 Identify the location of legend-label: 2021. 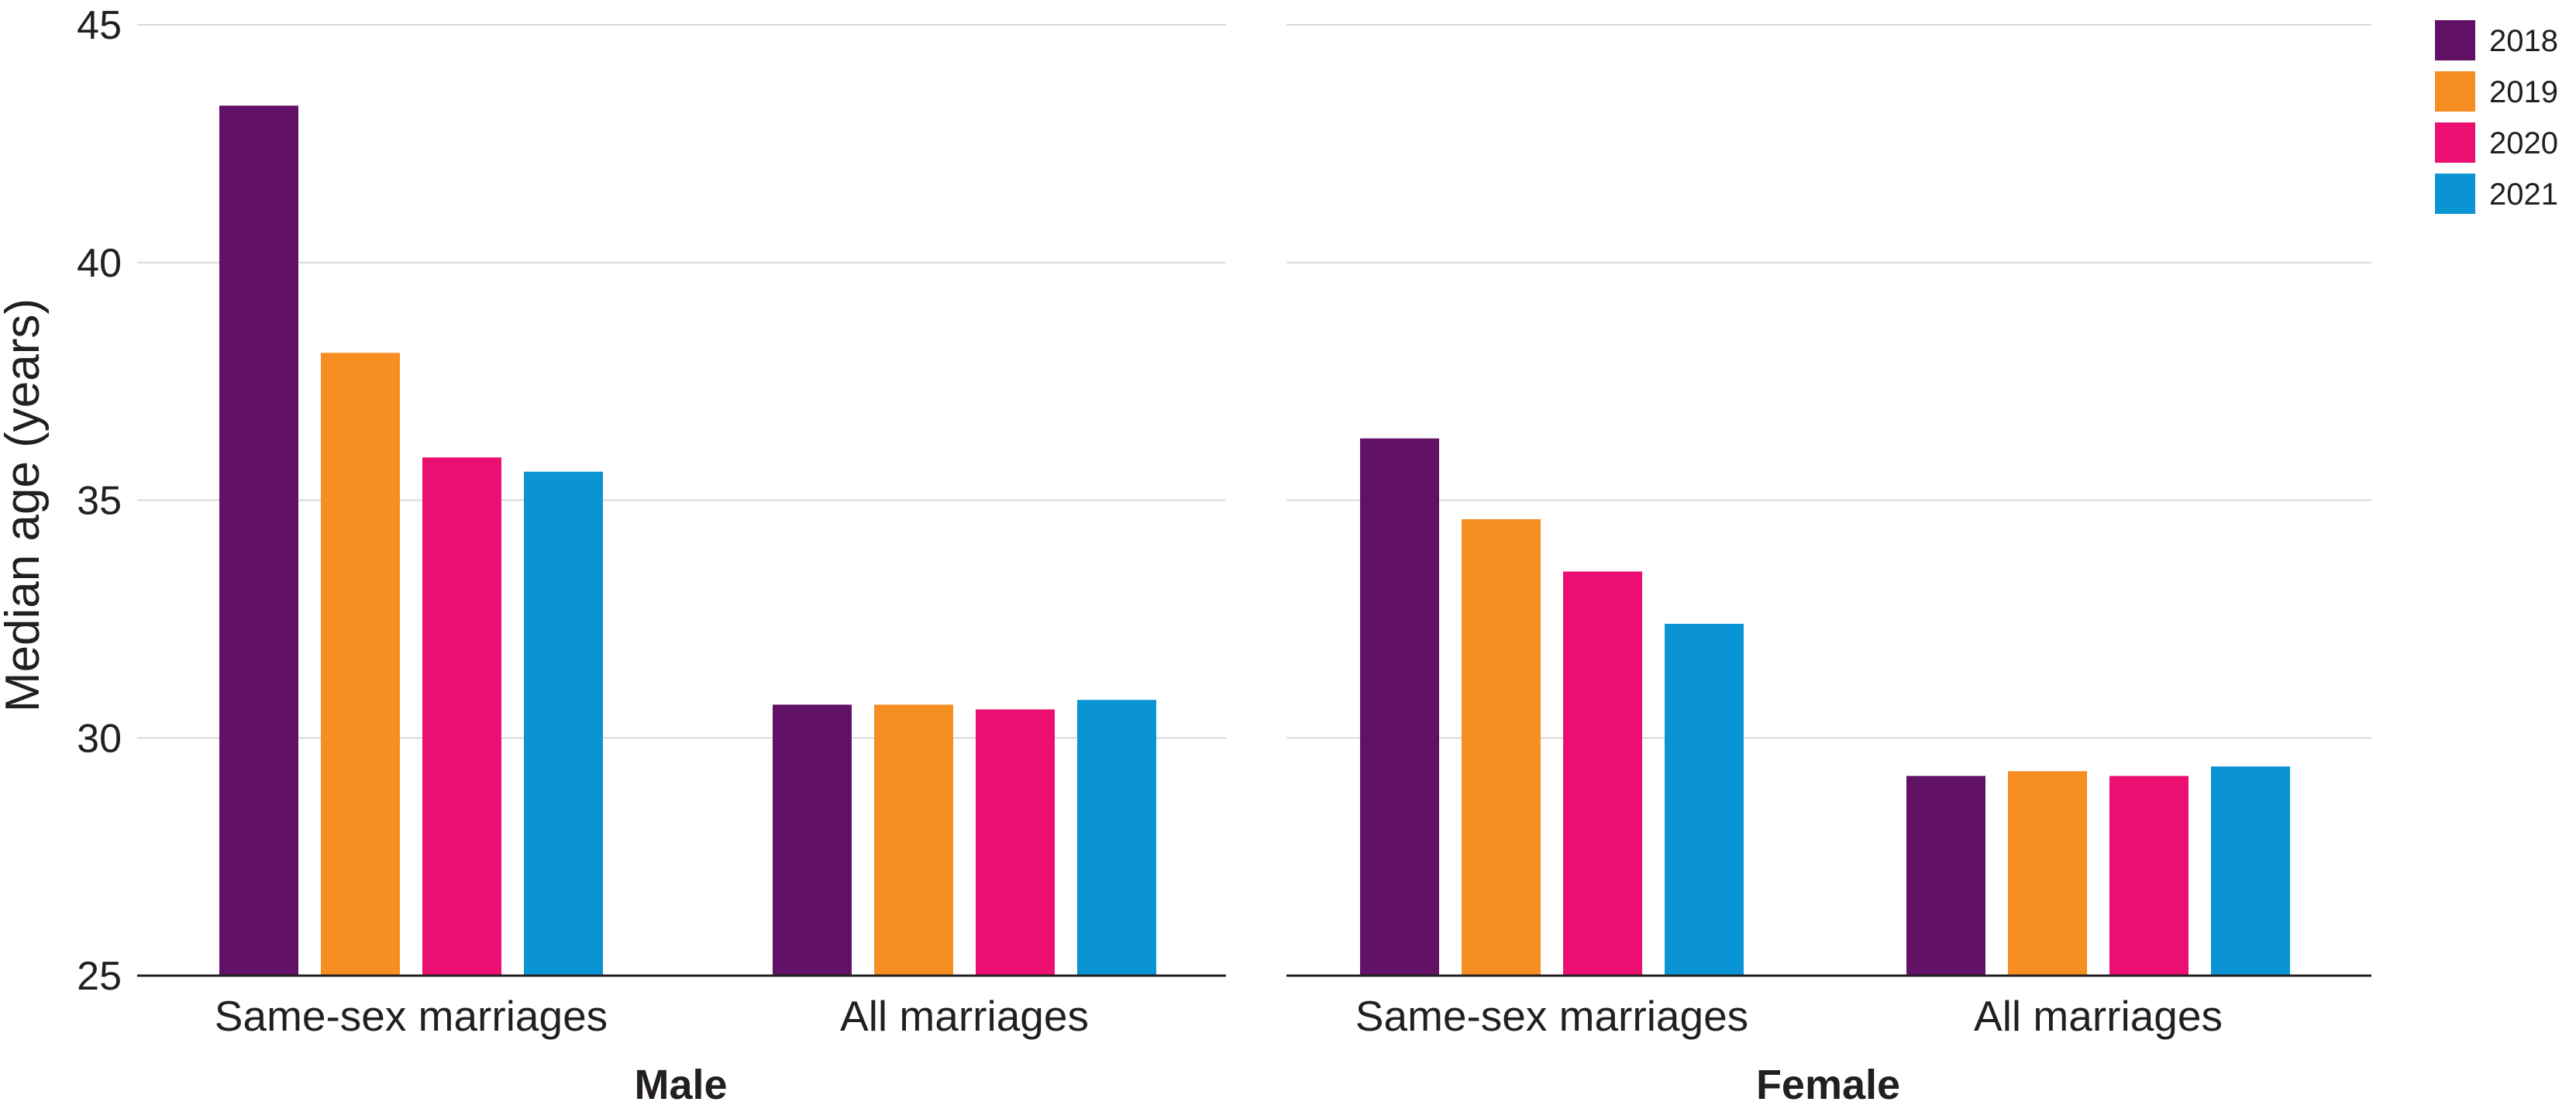
(2523, 194).